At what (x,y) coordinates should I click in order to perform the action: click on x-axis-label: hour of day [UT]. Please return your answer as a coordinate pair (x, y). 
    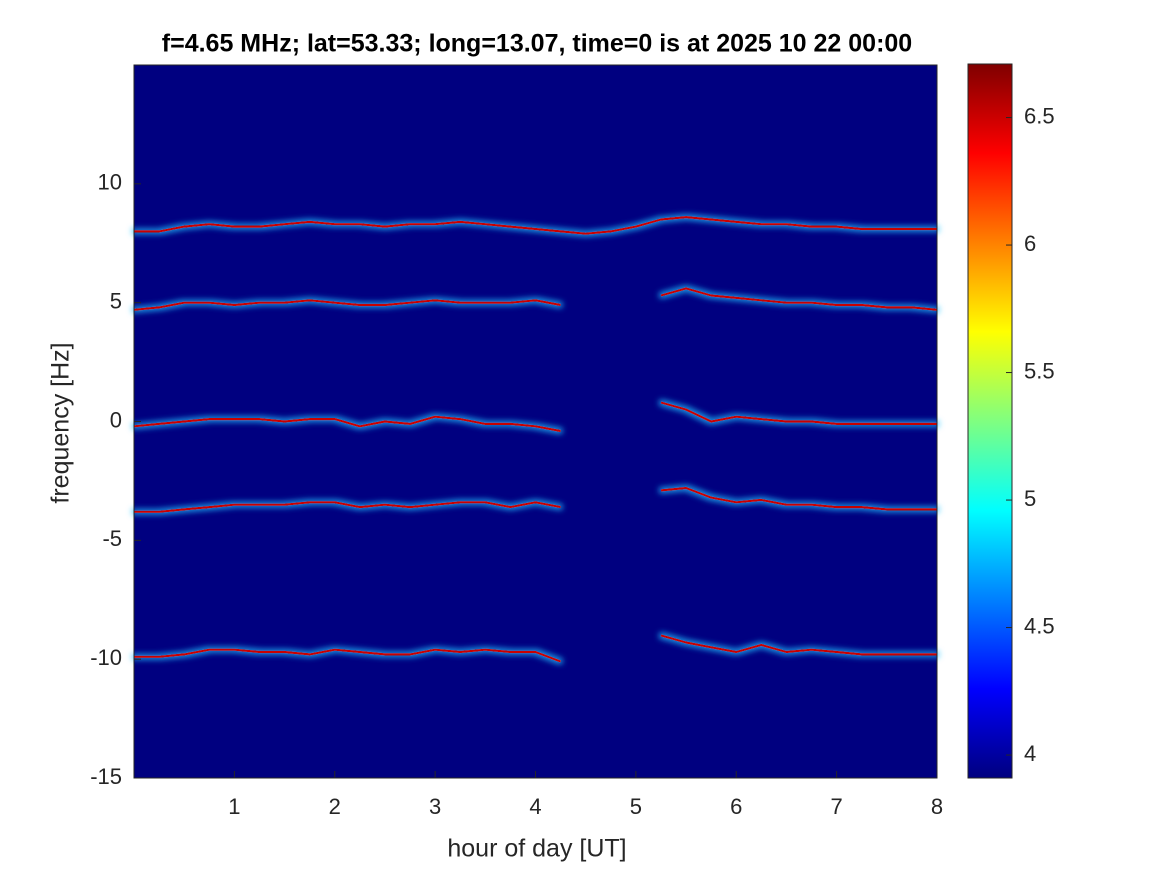
    Looking at the image, I should click on (536, 849).